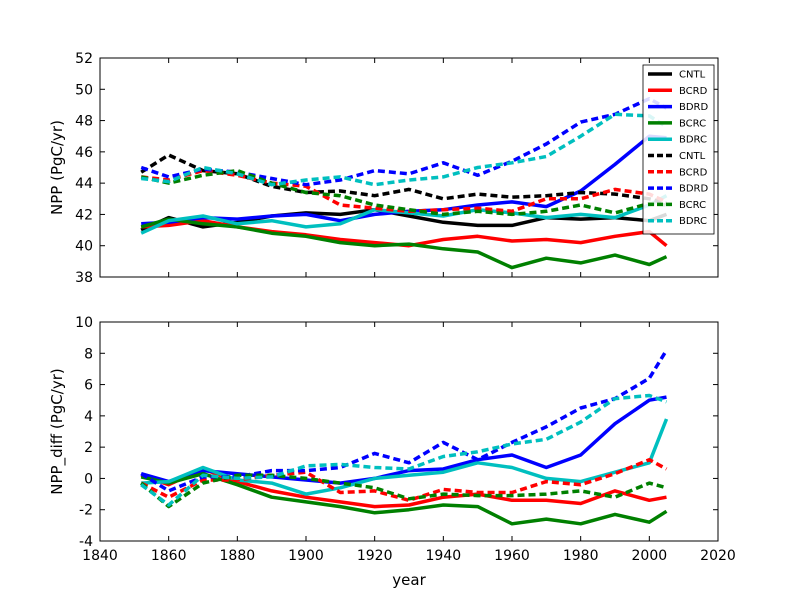 The width and height of the screenshot is (800, 600). What do you see at coordinates (84, 215) in the screenshot?
I see `y-tick-label: 42` at bounding box center [84, 215].